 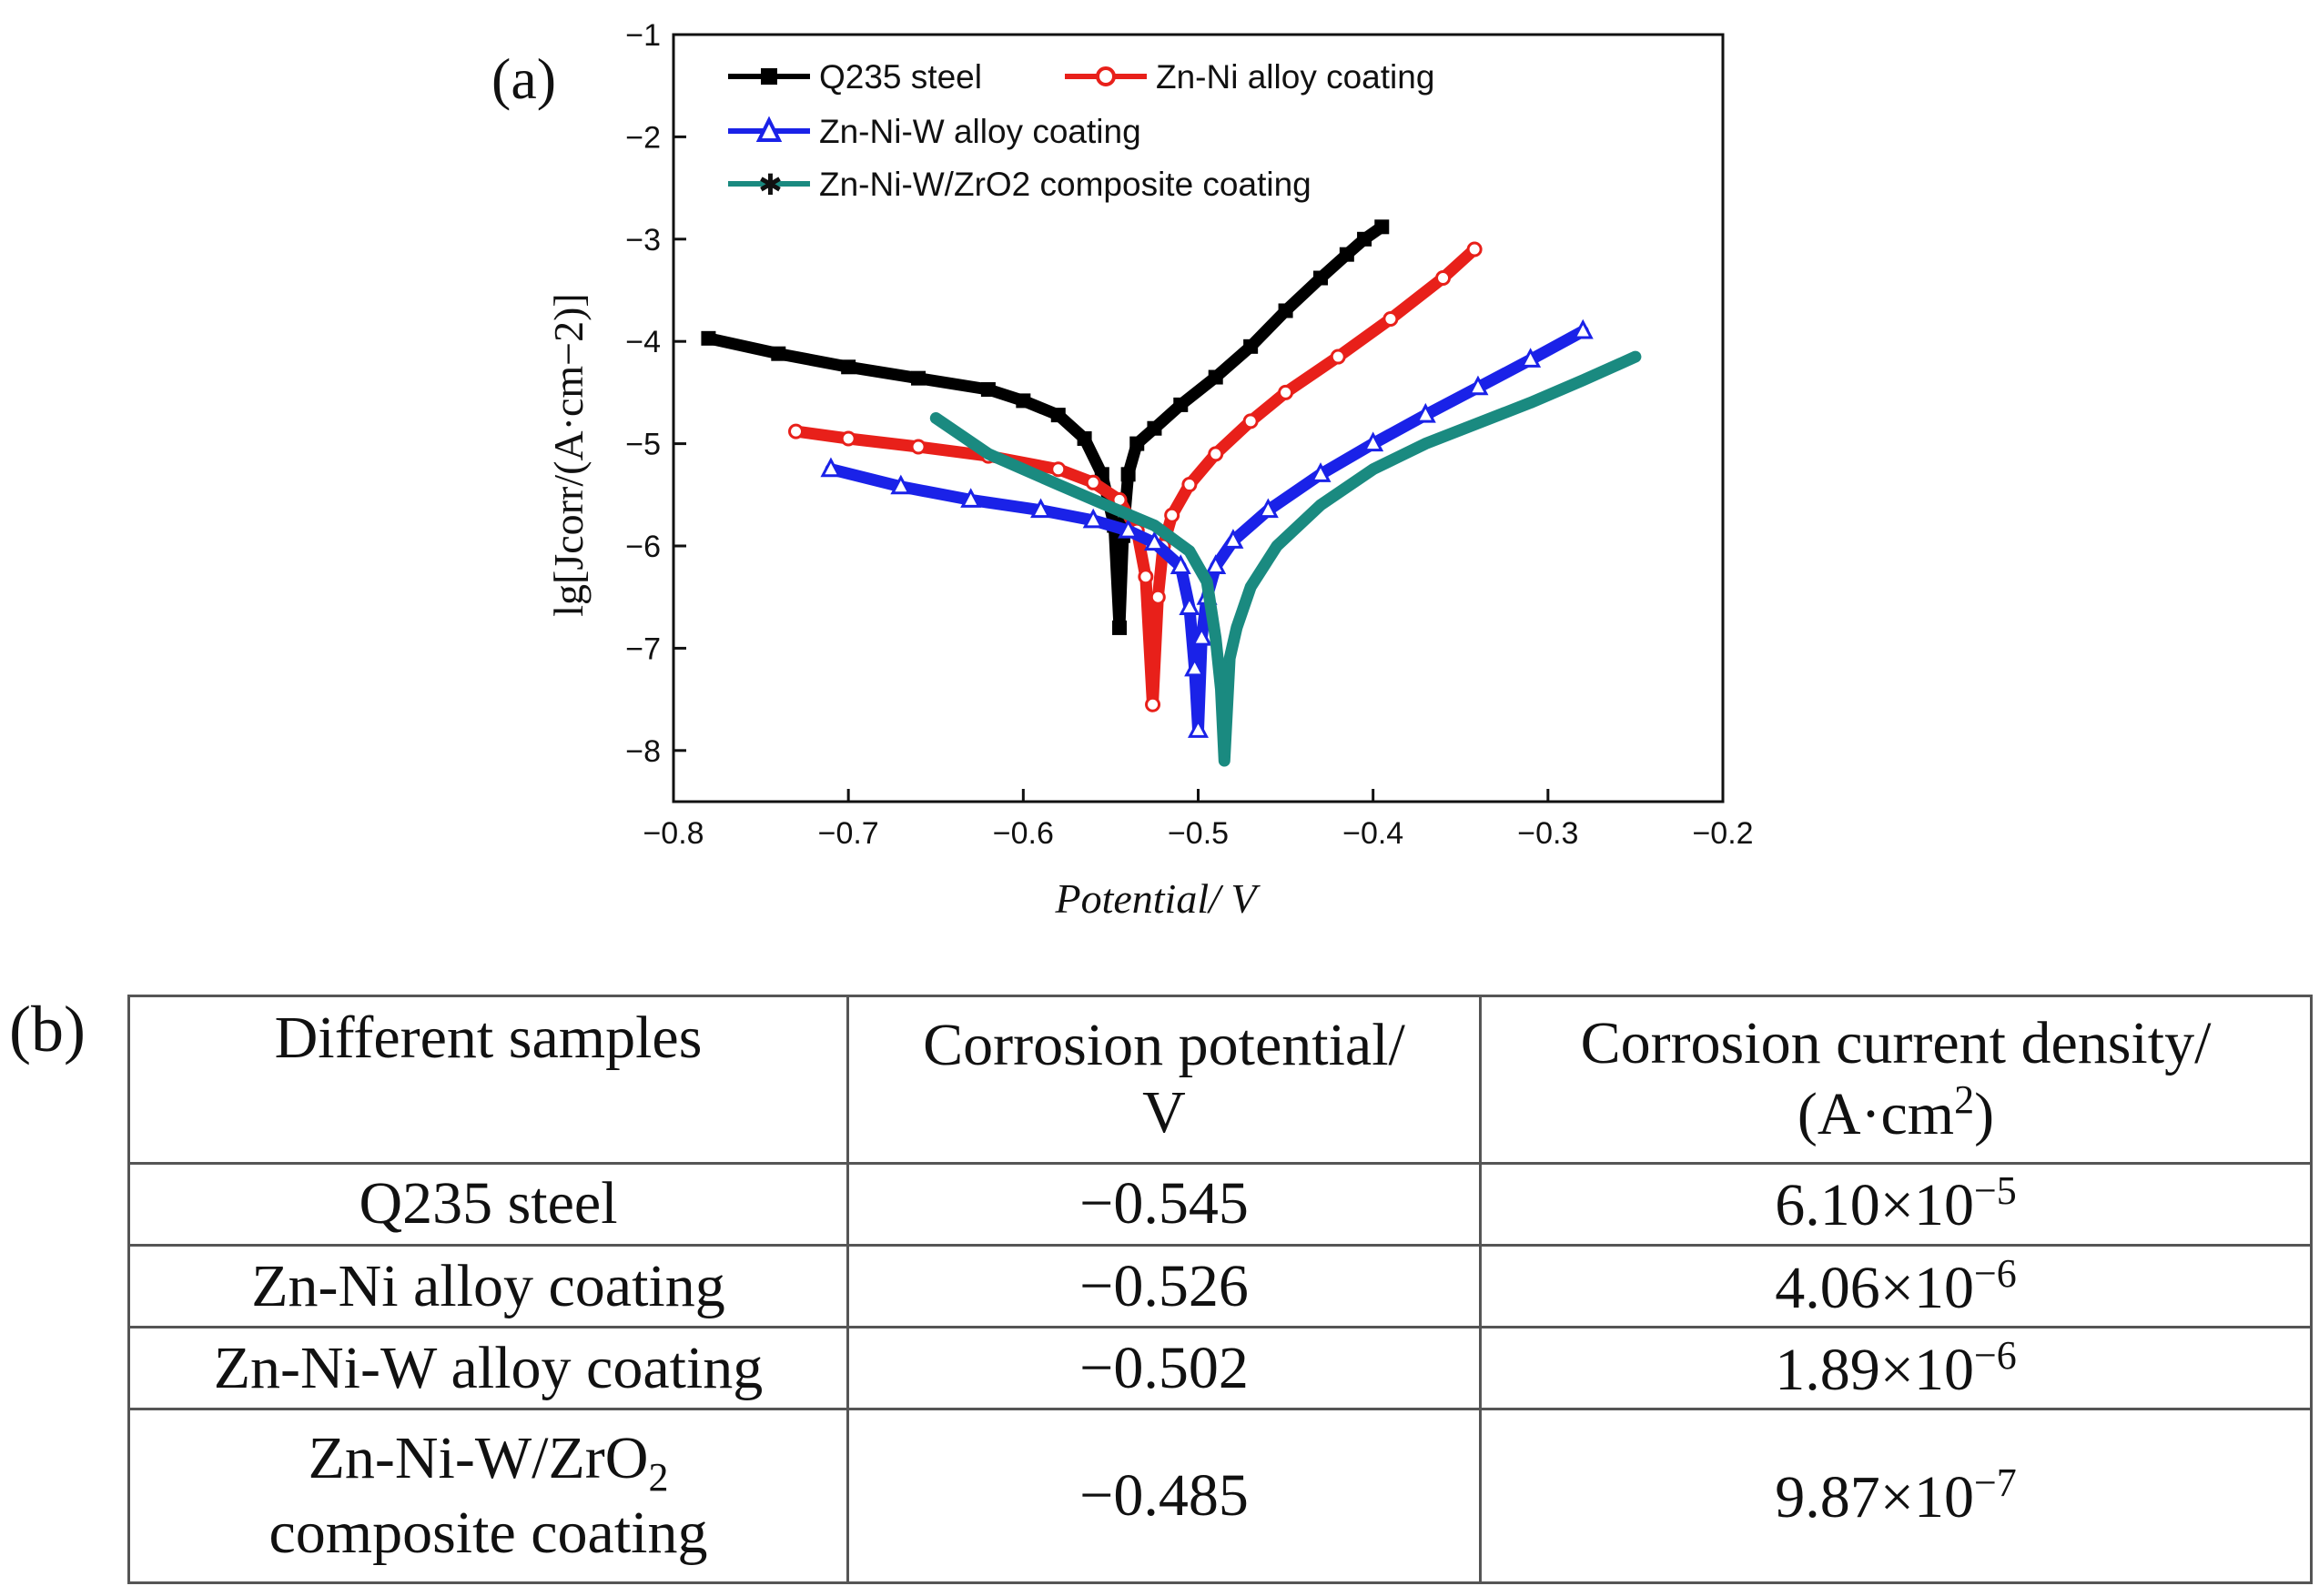 I want to click on table-row: Q235 steel −0.545 6.10×10−5, so click(x=1220, y=1204).